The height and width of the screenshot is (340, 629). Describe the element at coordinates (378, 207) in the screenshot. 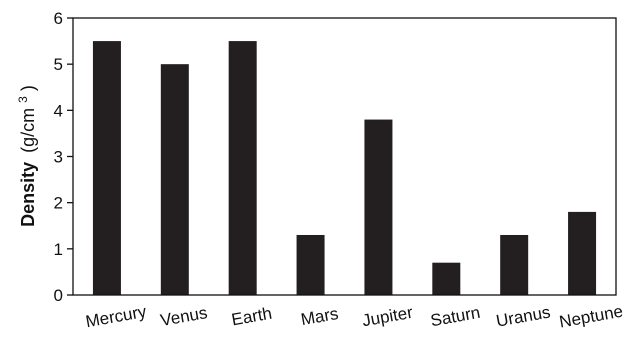

I see `bar-jupiter` at that location.